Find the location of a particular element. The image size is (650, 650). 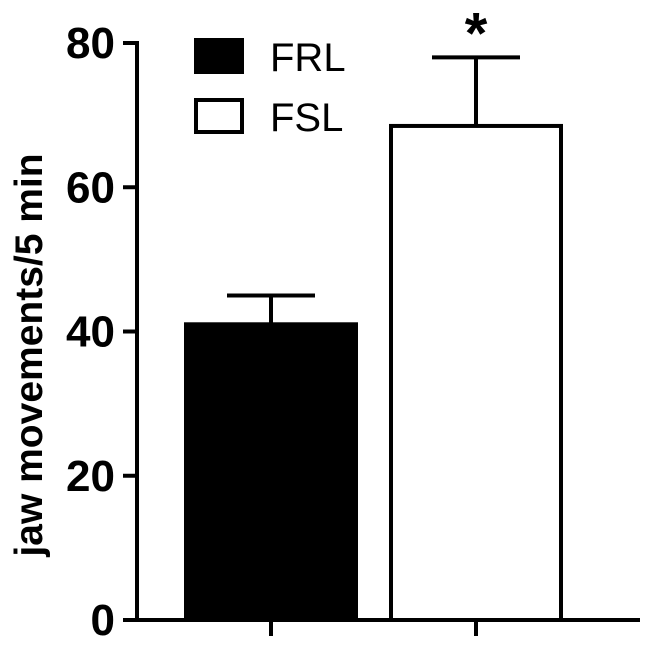

legend-label-frl: FRL is located at coordinates (308, 58).